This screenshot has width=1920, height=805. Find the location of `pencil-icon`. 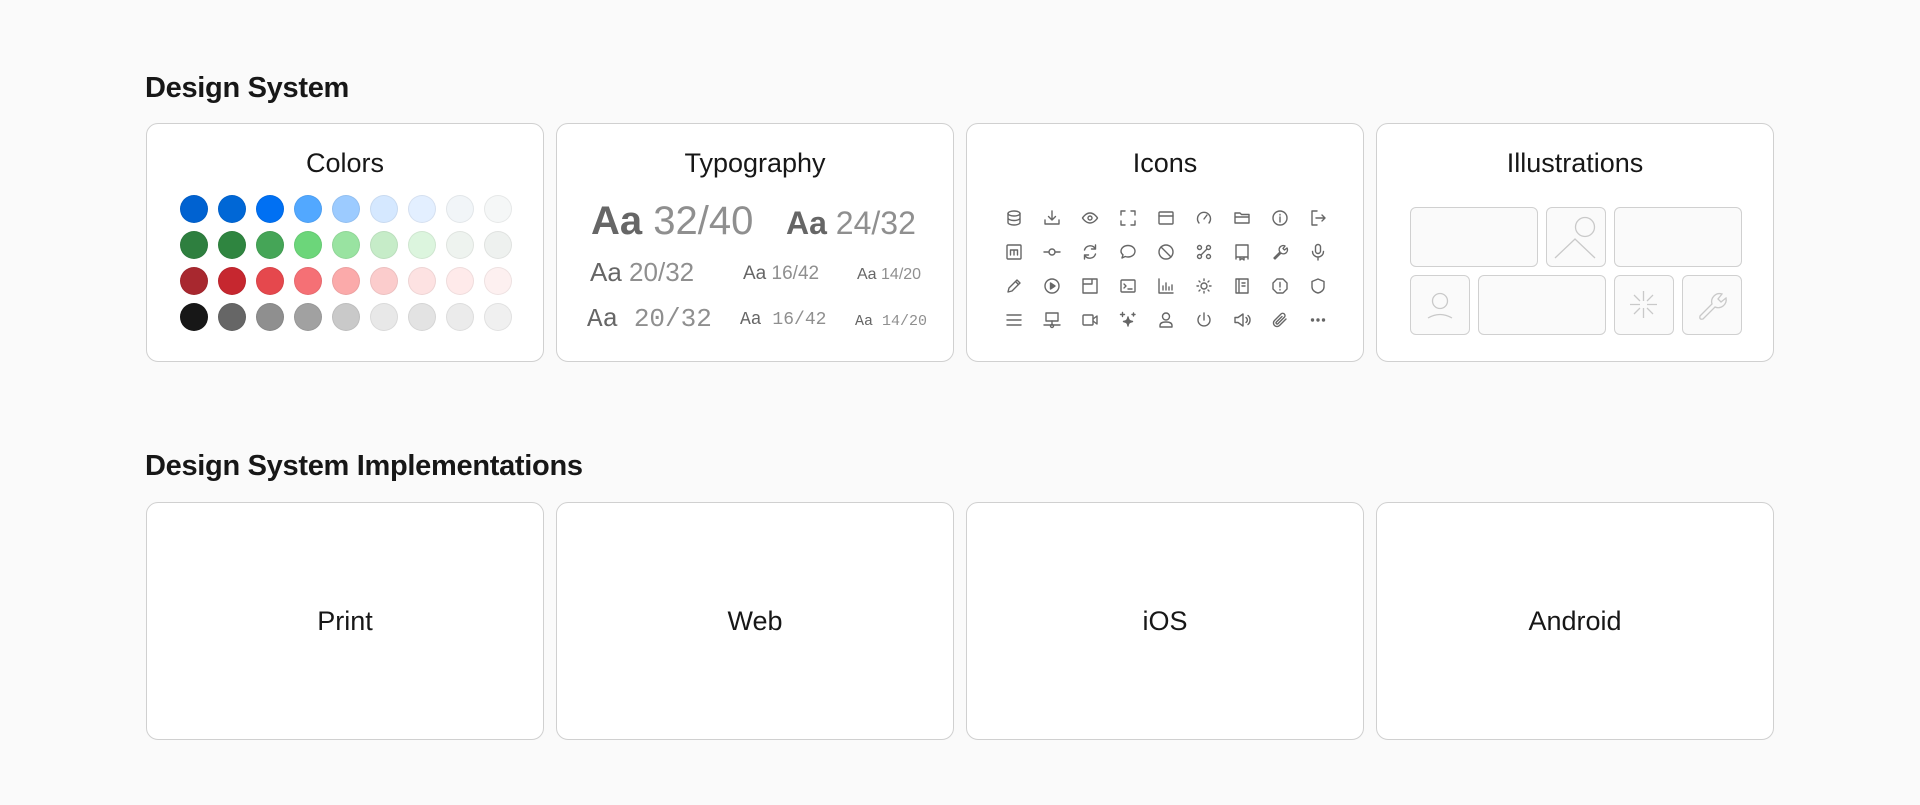

pencil-icon is located at coordinates (1014, 286).